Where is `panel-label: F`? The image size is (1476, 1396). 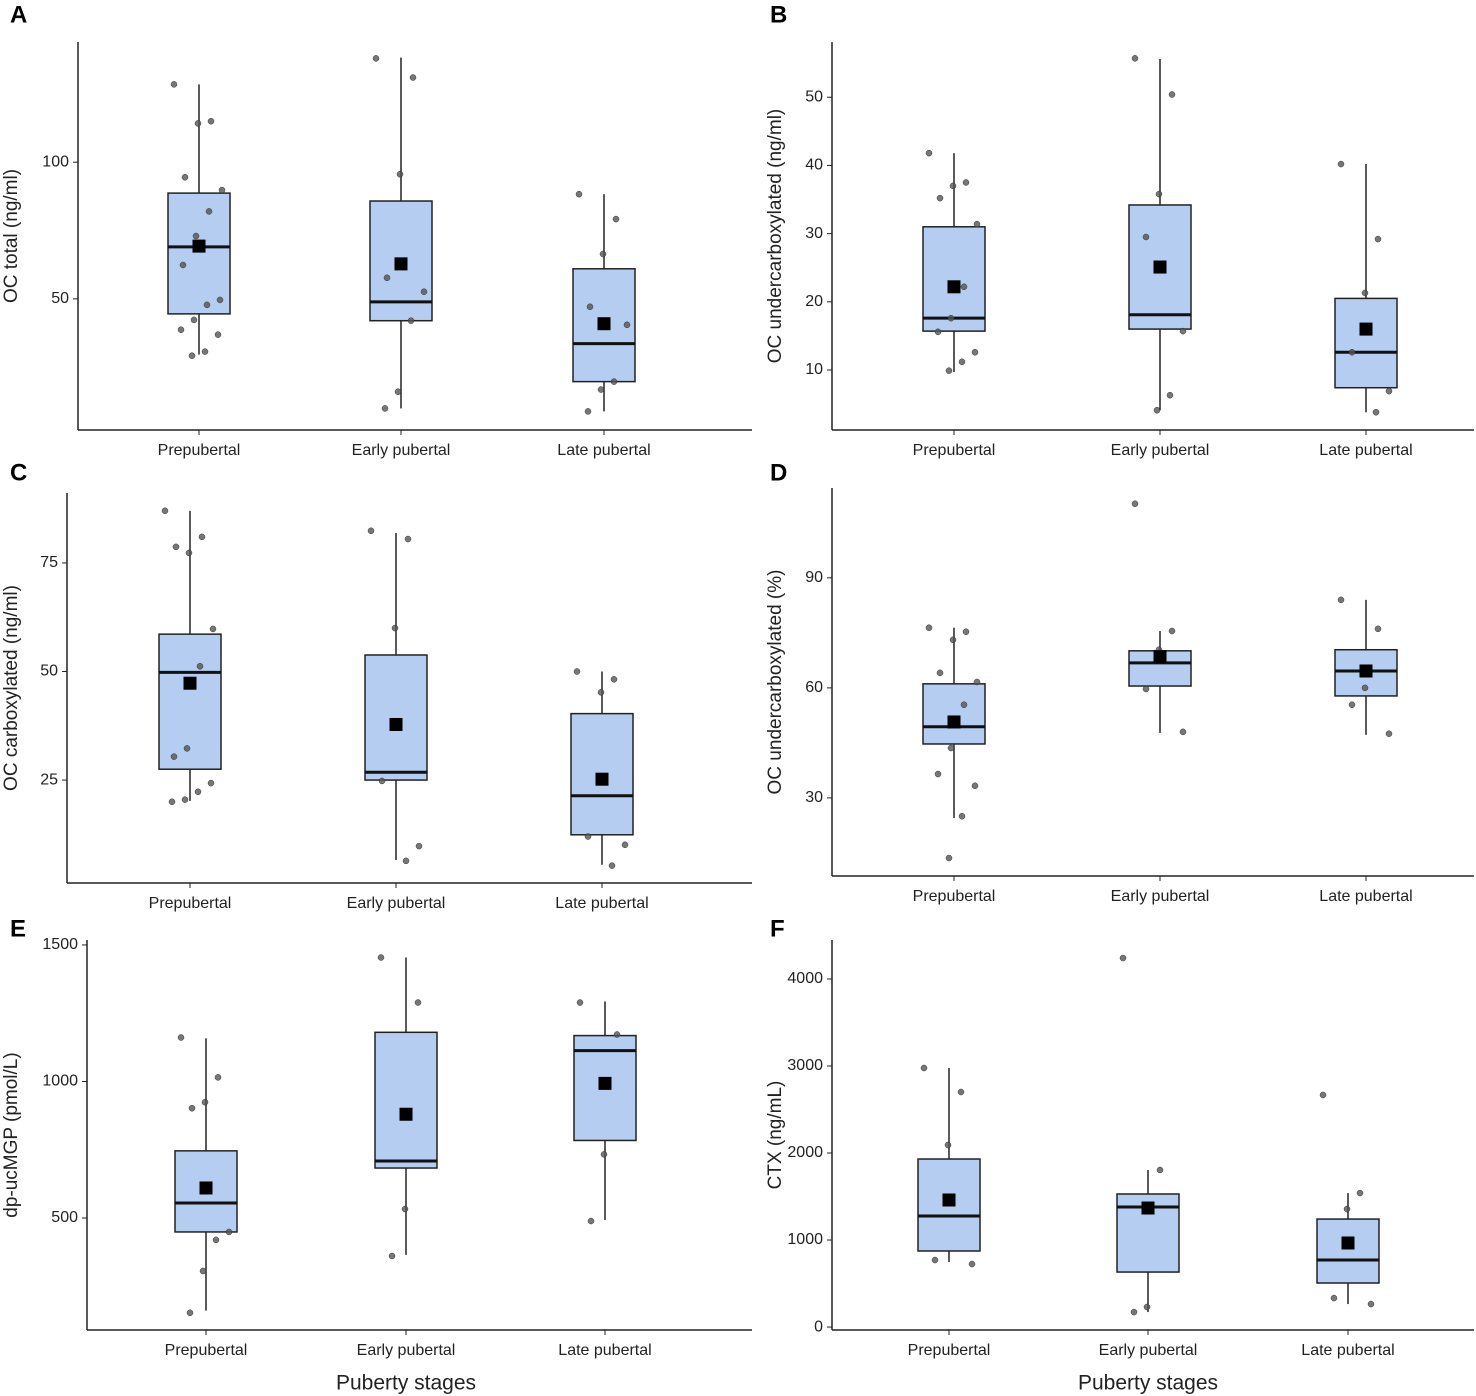 panel-label: F is located at coordinates (777, 928).